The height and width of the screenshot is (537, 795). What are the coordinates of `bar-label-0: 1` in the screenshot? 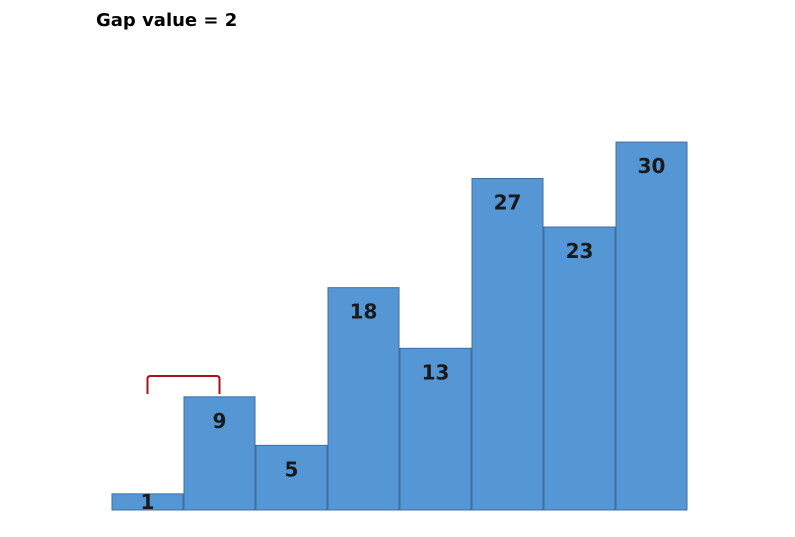 It's located at (148, 502).